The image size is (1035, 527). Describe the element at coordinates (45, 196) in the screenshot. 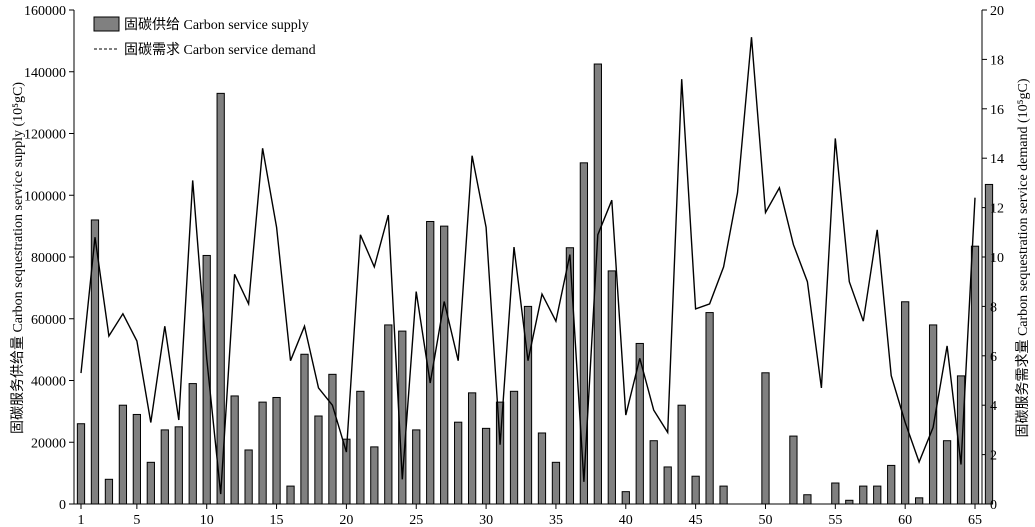

I see `left-tick-label: 100000` at that location.